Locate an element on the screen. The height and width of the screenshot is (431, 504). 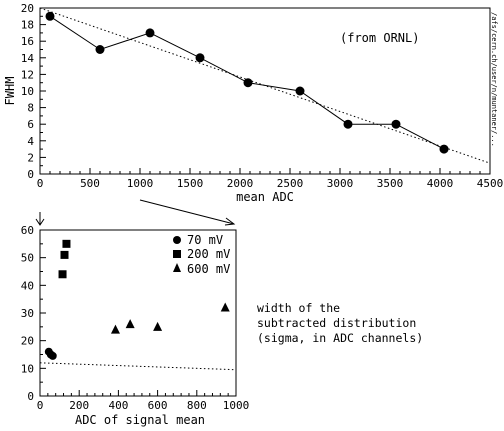
legend-label-600mv: 600 mV is located at coordinates (208, 269).